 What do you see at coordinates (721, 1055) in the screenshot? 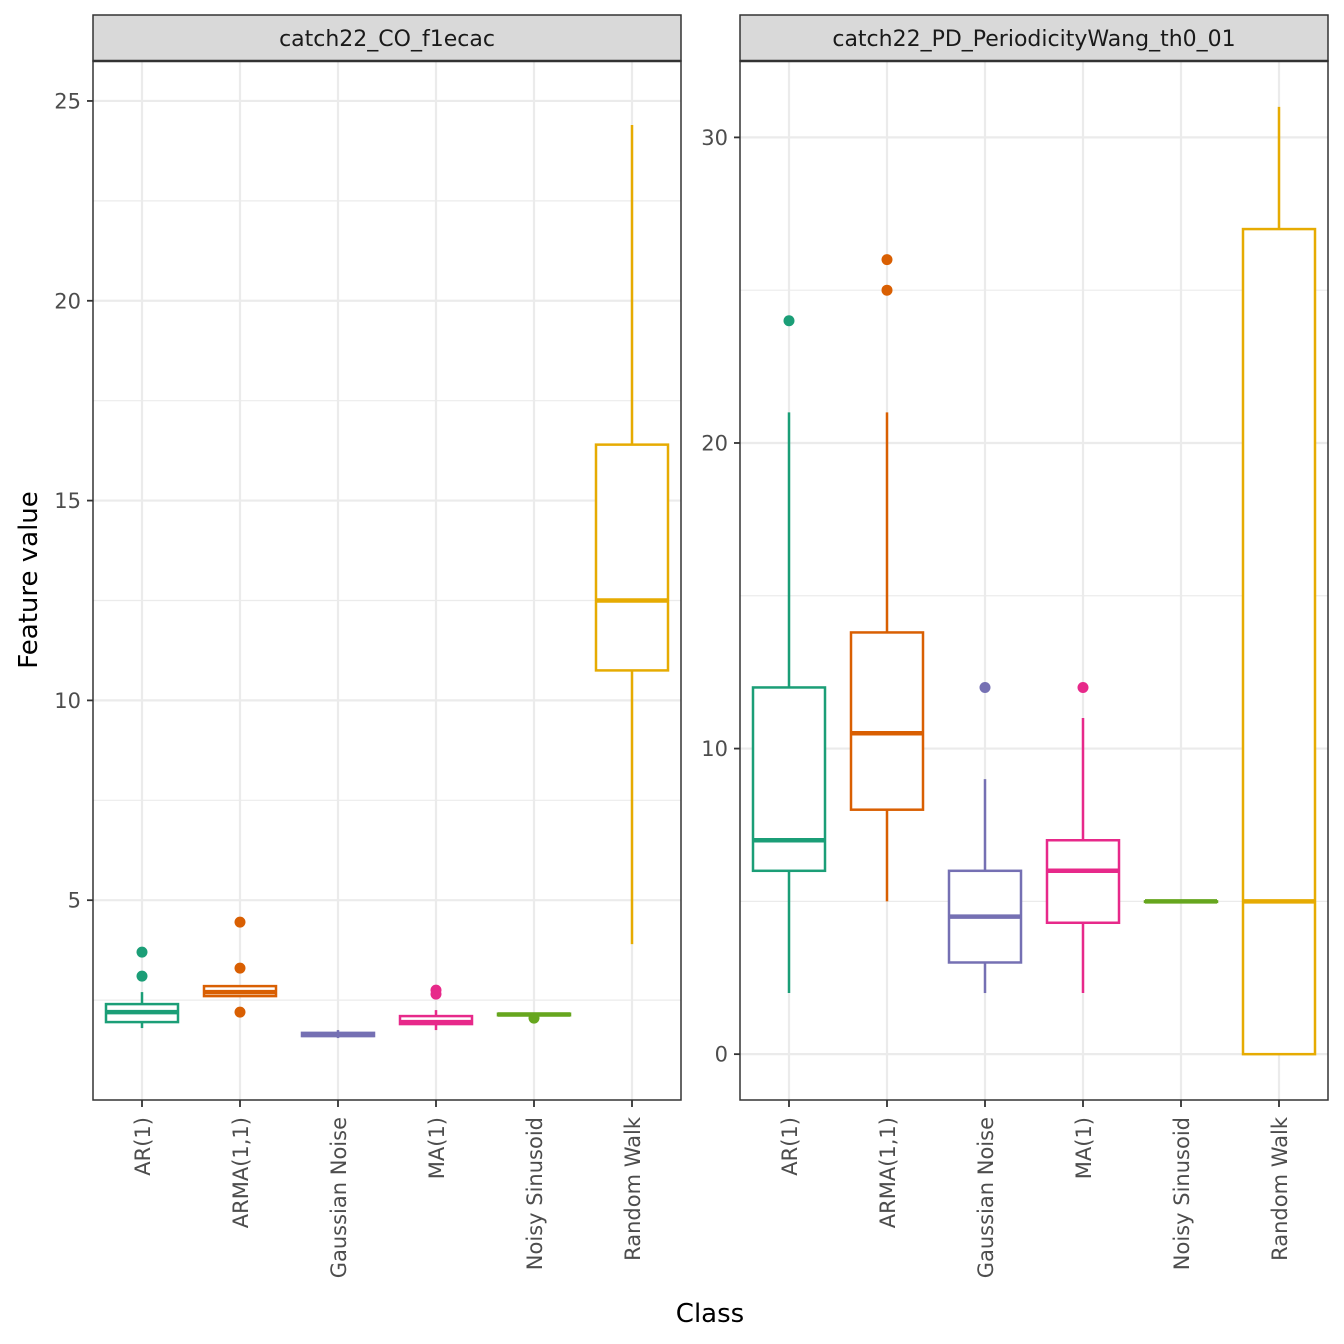
I see `y-tick-label: 0` at bounding box center [721, 1055].